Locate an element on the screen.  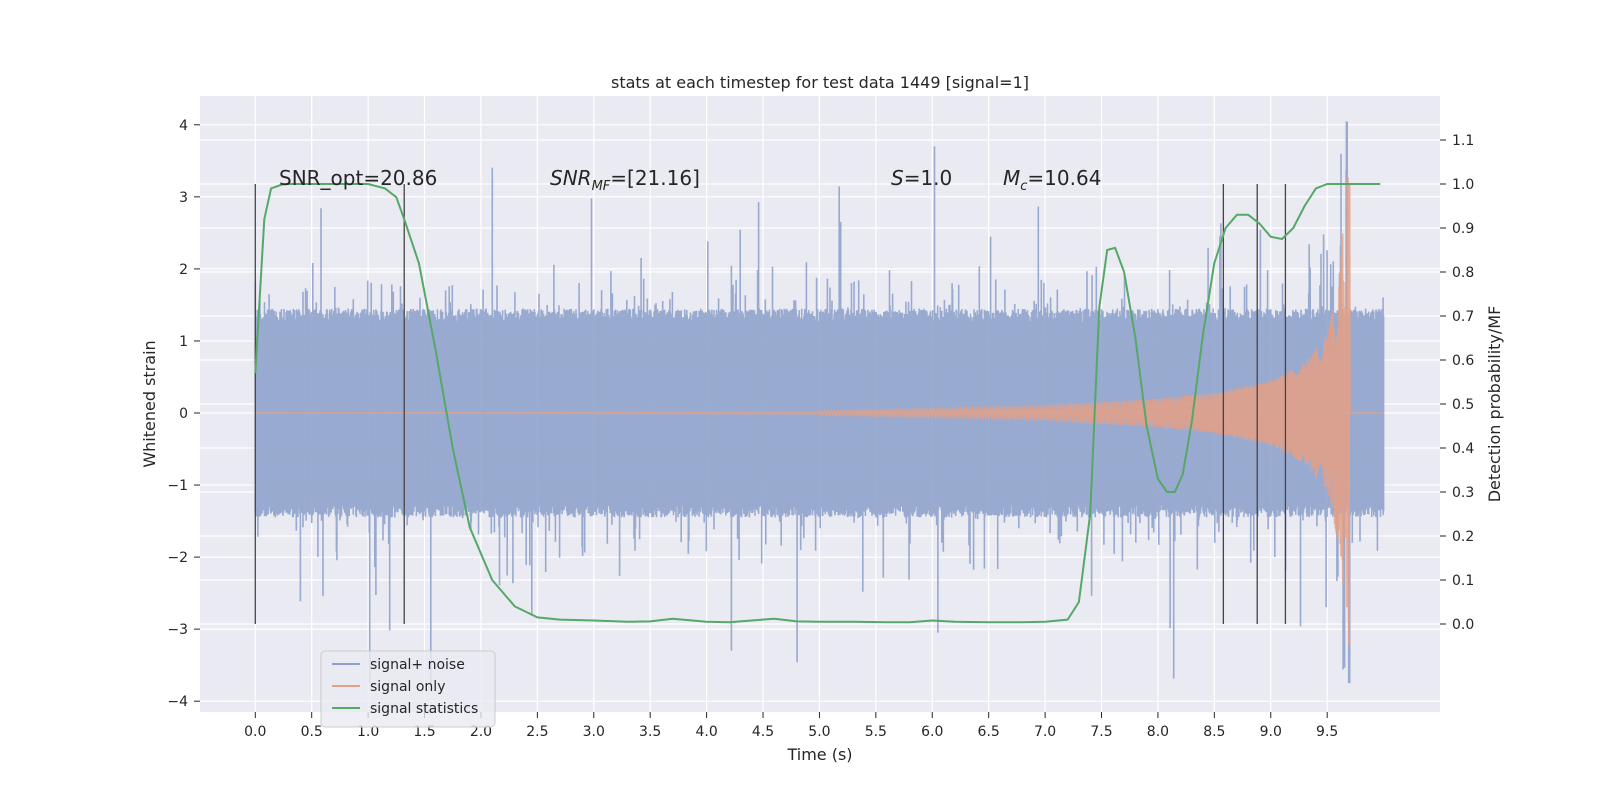
y-right-tick-label: 0.8 is located at coordinates (1463, 273).